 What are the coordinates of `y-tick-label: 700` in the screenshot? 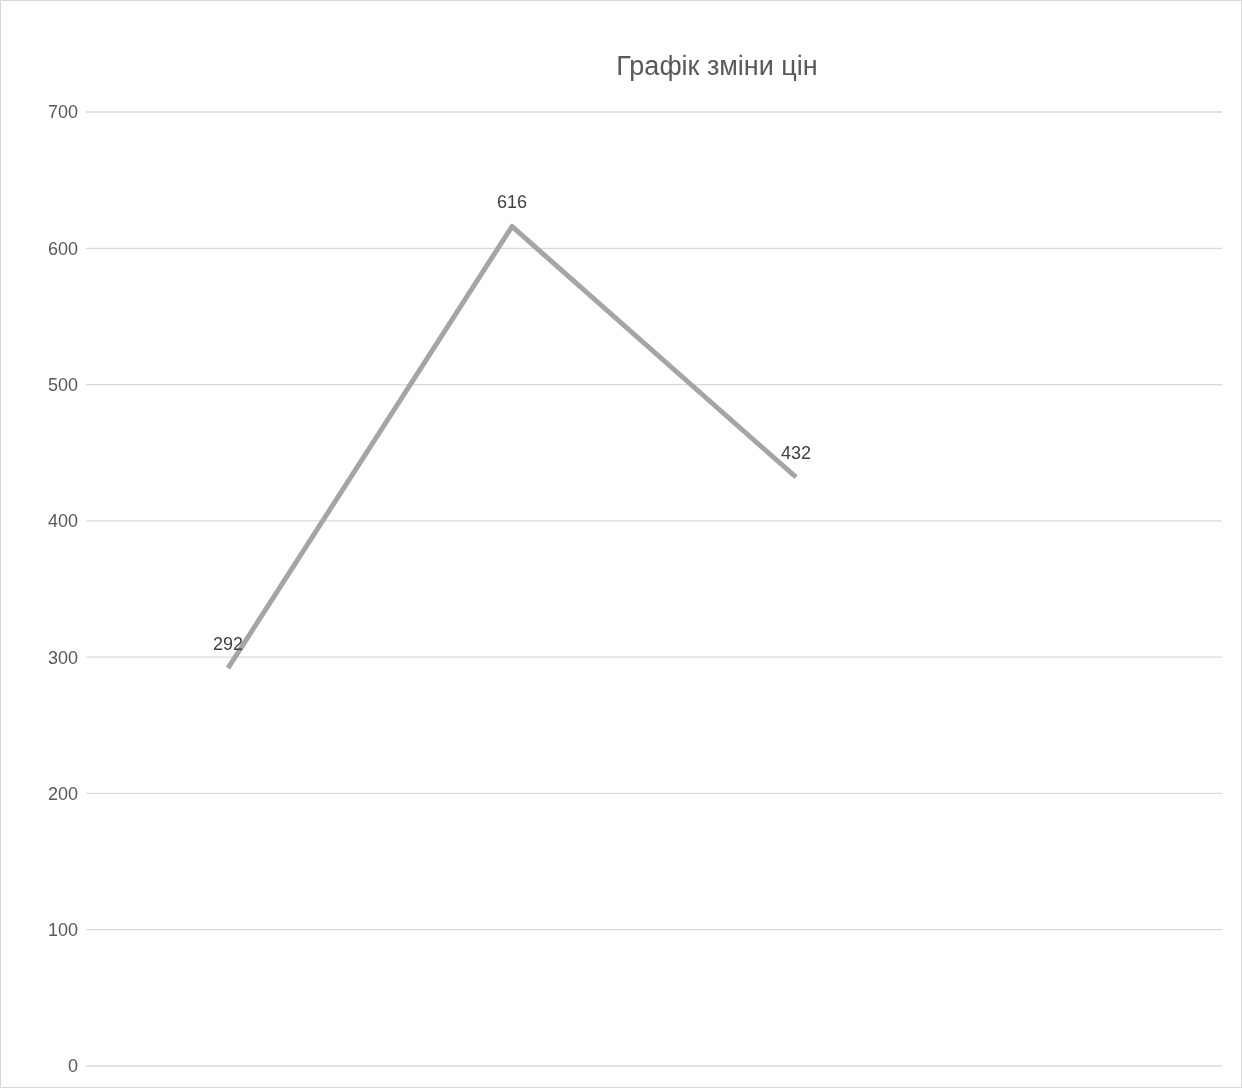 It's located at (62, 112).